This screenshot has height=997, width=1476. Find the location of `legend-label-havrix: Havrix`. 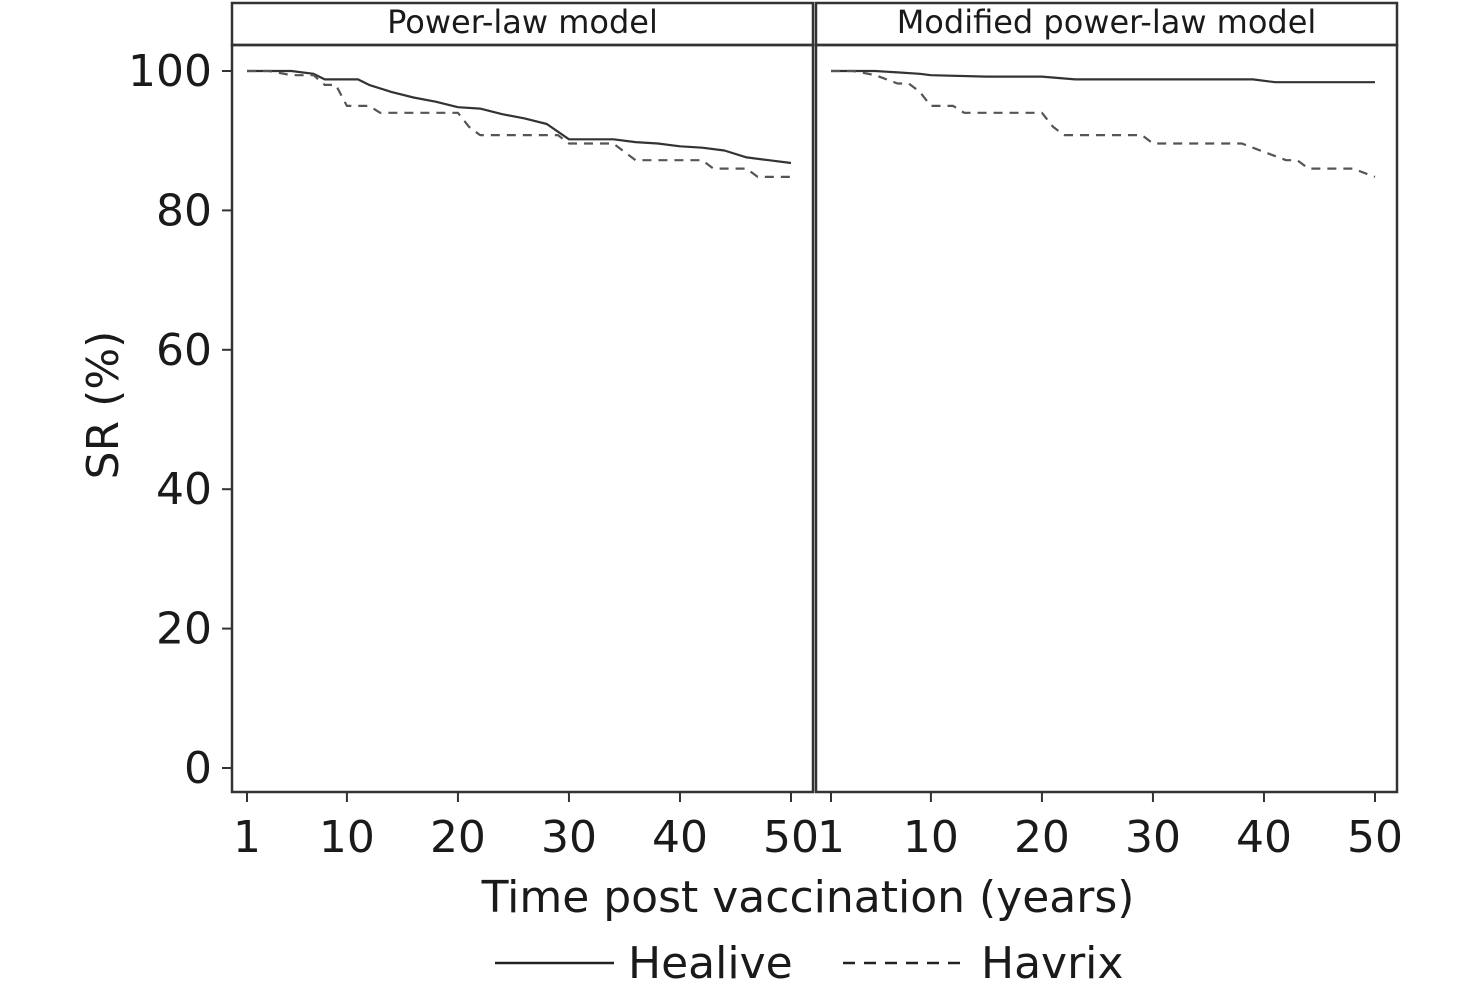

legend-label-havrix: Havrix is located at coordinates (1052, 963).